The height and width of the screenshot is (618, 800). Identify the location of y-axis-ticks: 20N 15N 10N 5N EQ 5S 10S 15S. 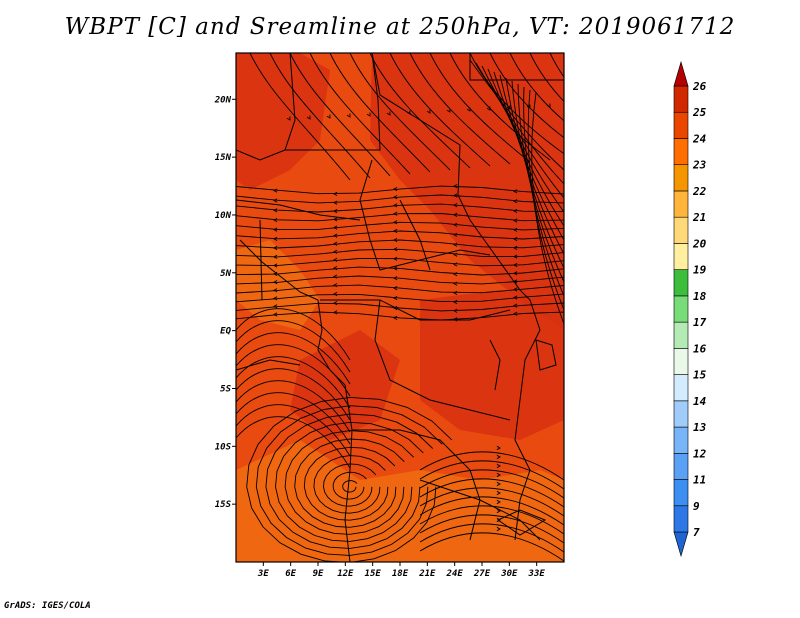
(225, 302).